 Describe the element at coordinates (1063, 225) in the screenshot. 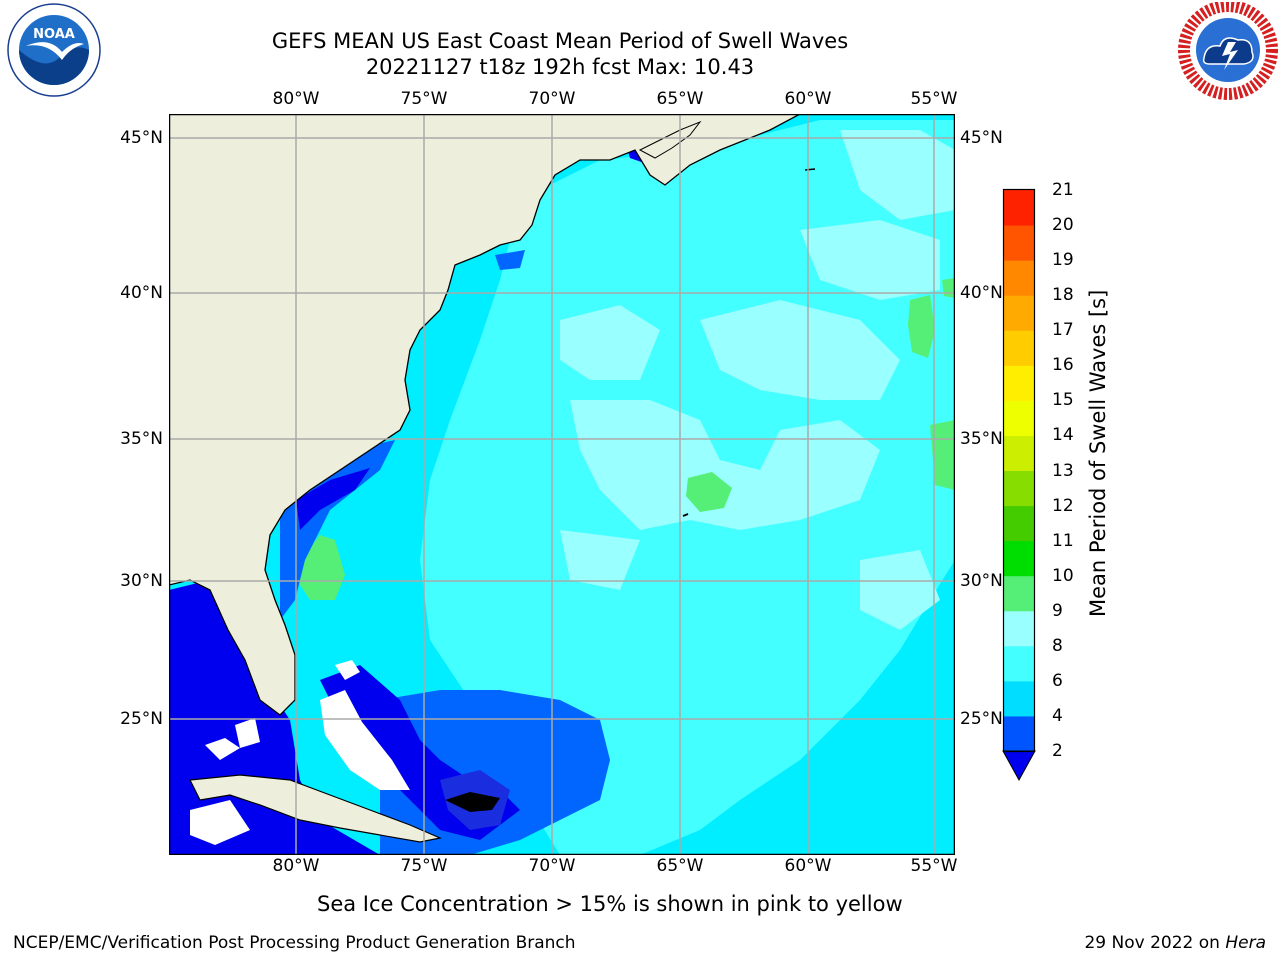

I see `colorbar-tick-label: 20` at that location.